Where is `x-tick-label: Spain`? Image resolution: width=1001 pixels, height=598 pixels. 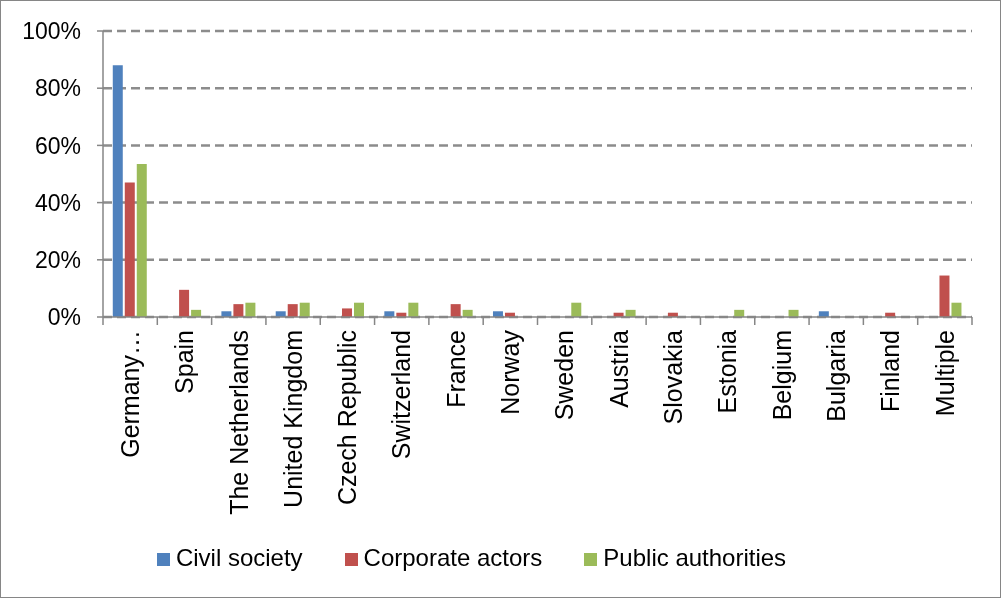
x-tick-label: Spain is located at coordinates (184, 362).